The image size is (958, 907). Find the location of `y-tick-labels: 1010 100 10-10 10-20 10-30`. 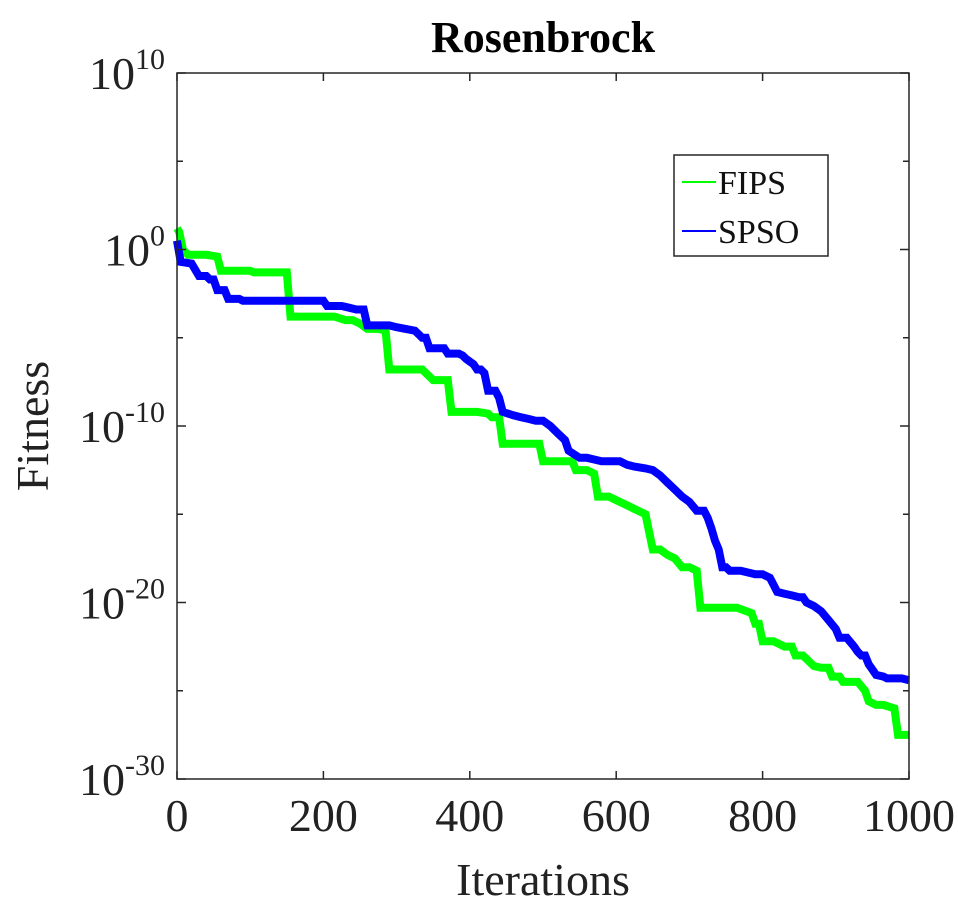

y-tick-labels: 1010 100 10-10 10-20 10-30 is located at coordinates (122, 424).